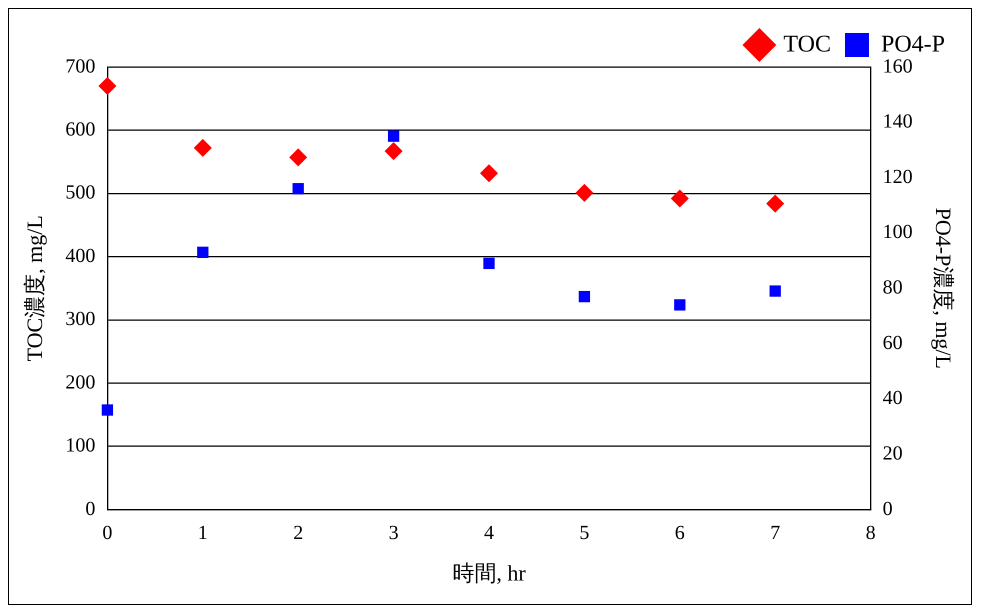 The width and height of the screenshot is (992, 615). I want to click on x-tick-label: 4, so click(489, 533).